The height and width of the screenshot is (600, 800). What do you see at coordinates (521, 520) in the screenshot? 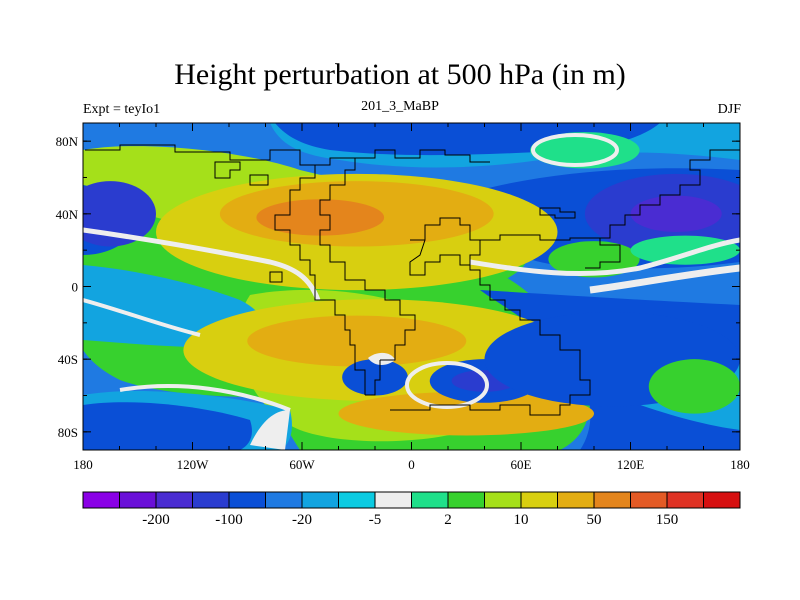
I see `colorbar-label: 10` at bounding box center [521, 520].